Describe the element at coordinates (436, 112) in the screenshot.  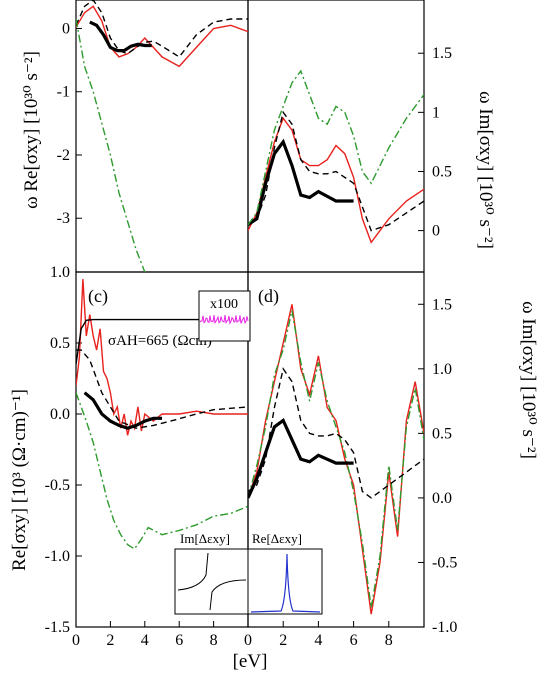
I see `y-tick-label: 1` at that location.